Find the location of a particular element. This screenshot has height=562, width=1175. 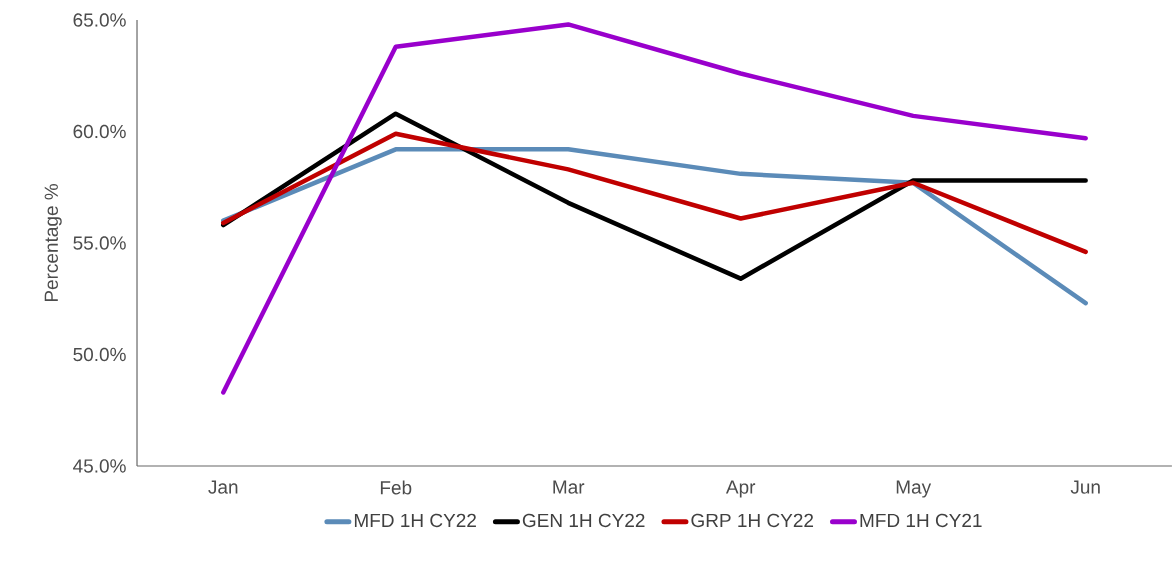

y-tick-label: 55.0% is located at coordinates (99, 243).